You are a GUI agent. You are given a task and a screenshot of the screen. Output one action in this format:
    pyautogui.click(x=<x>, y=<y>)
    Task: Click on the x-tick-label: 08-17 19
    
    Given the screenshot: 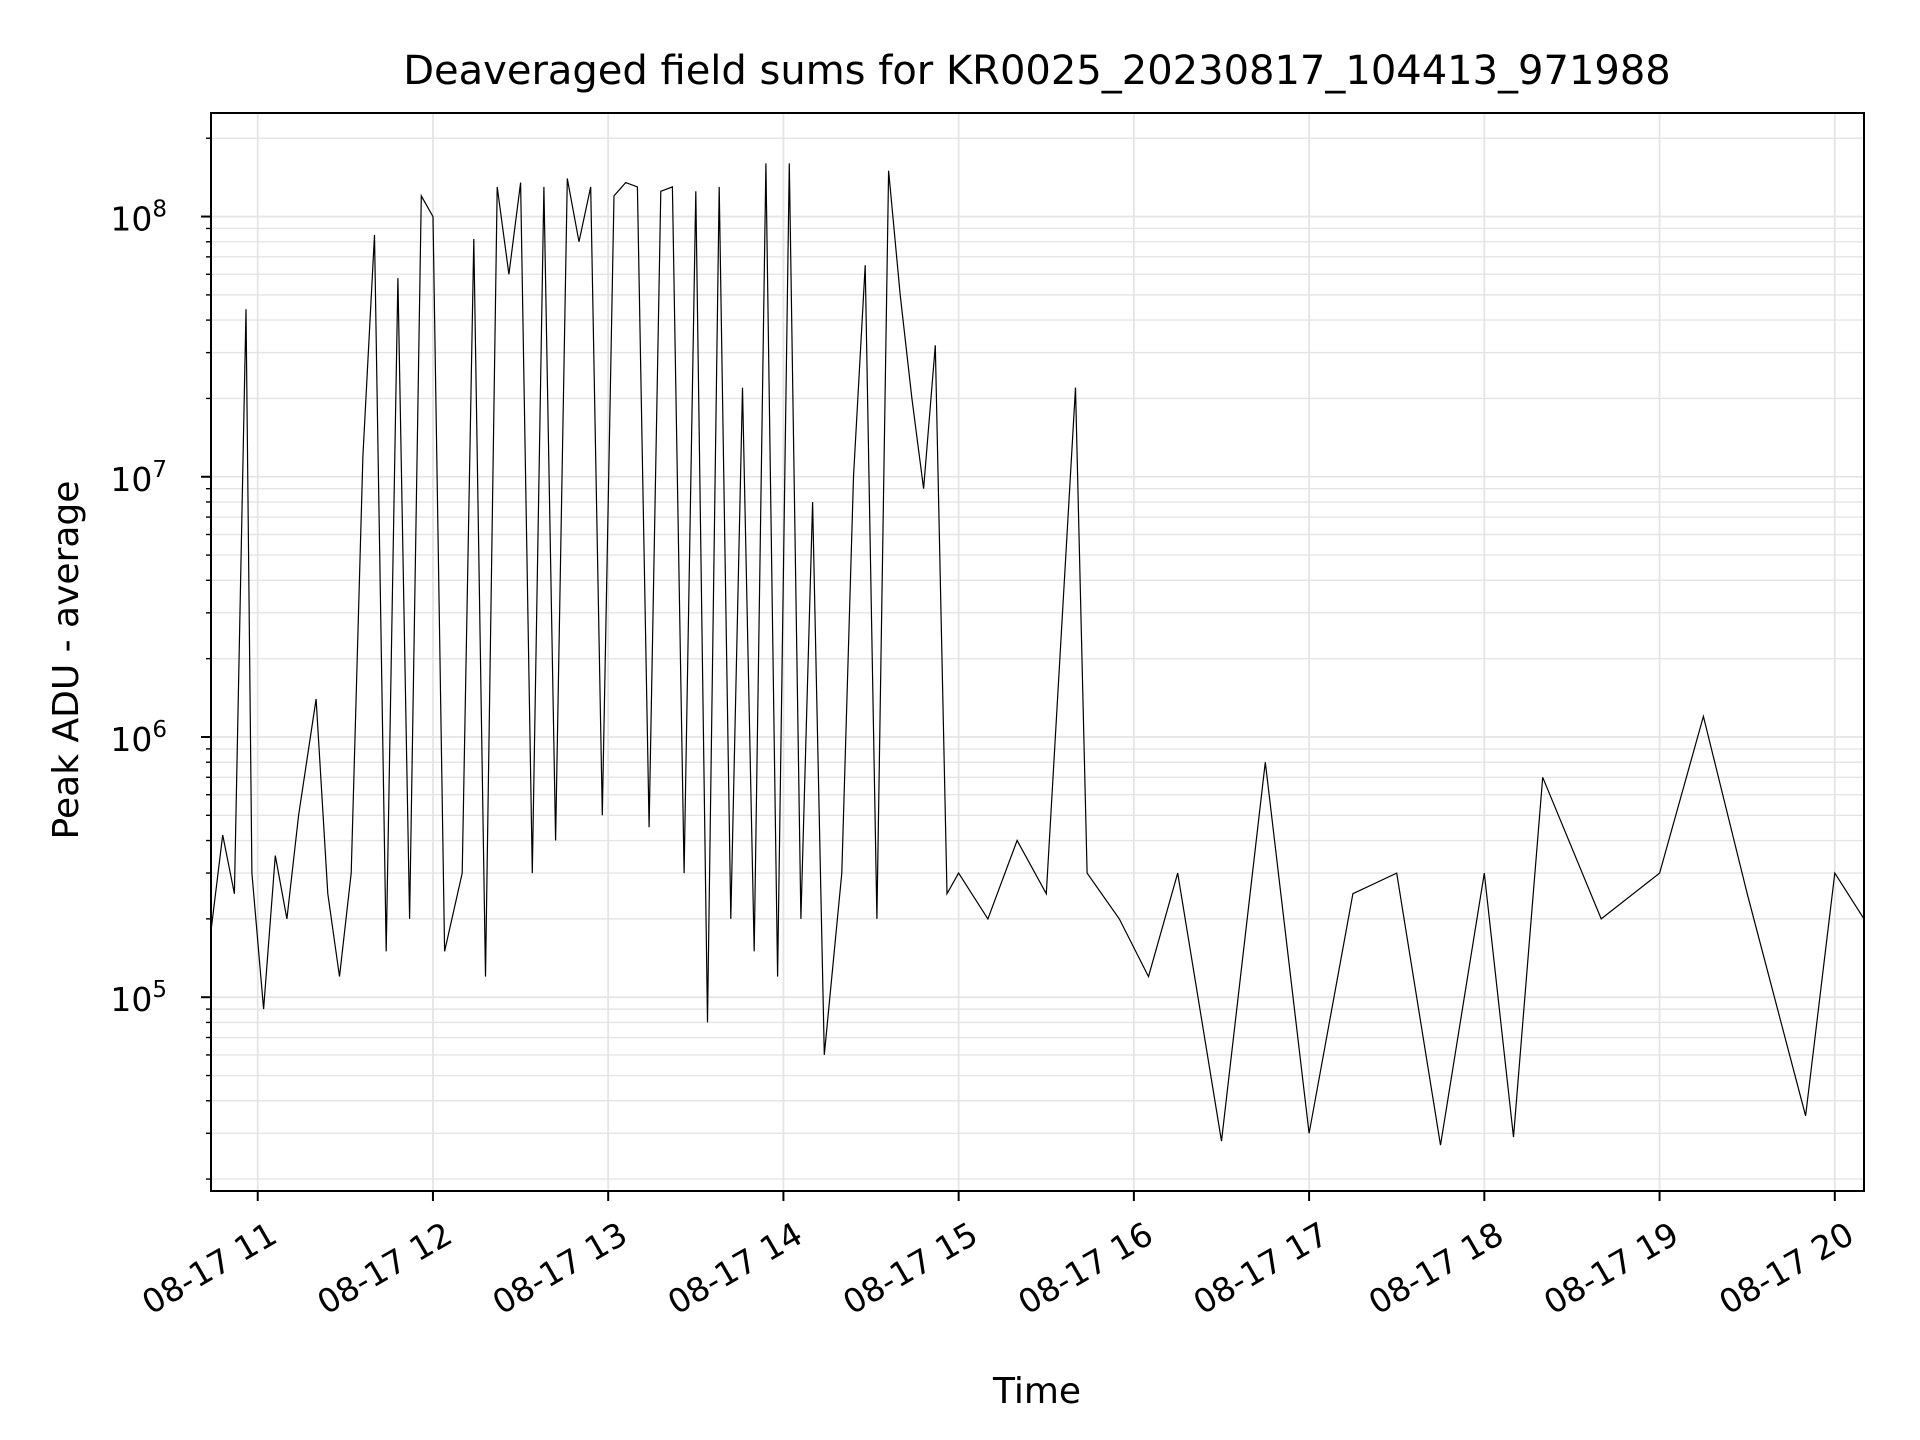 What is the action you would take?
    pyautogui.click(x=1611, y=1268)
    